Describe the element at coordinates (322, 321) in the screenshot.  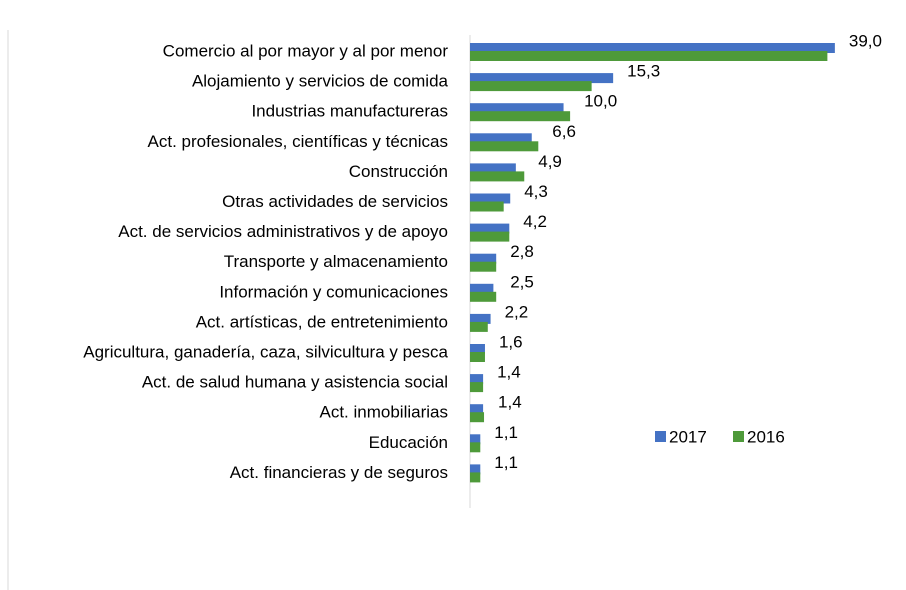
I see `category-label: Act. artísticas, de entretenimiento` at that location.